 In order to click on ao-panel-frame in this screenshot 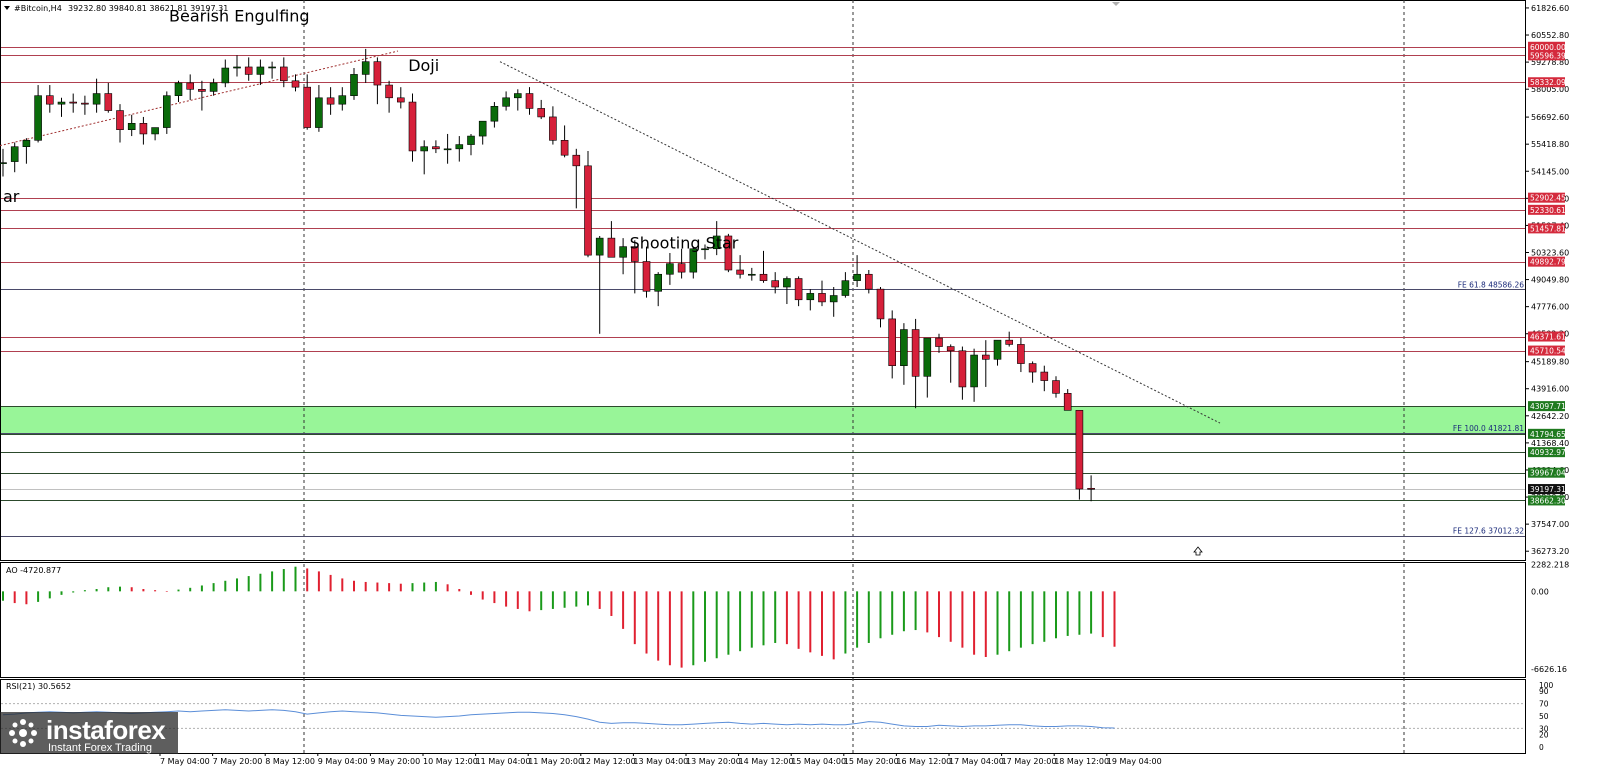, I will do `click(763, 620)`.